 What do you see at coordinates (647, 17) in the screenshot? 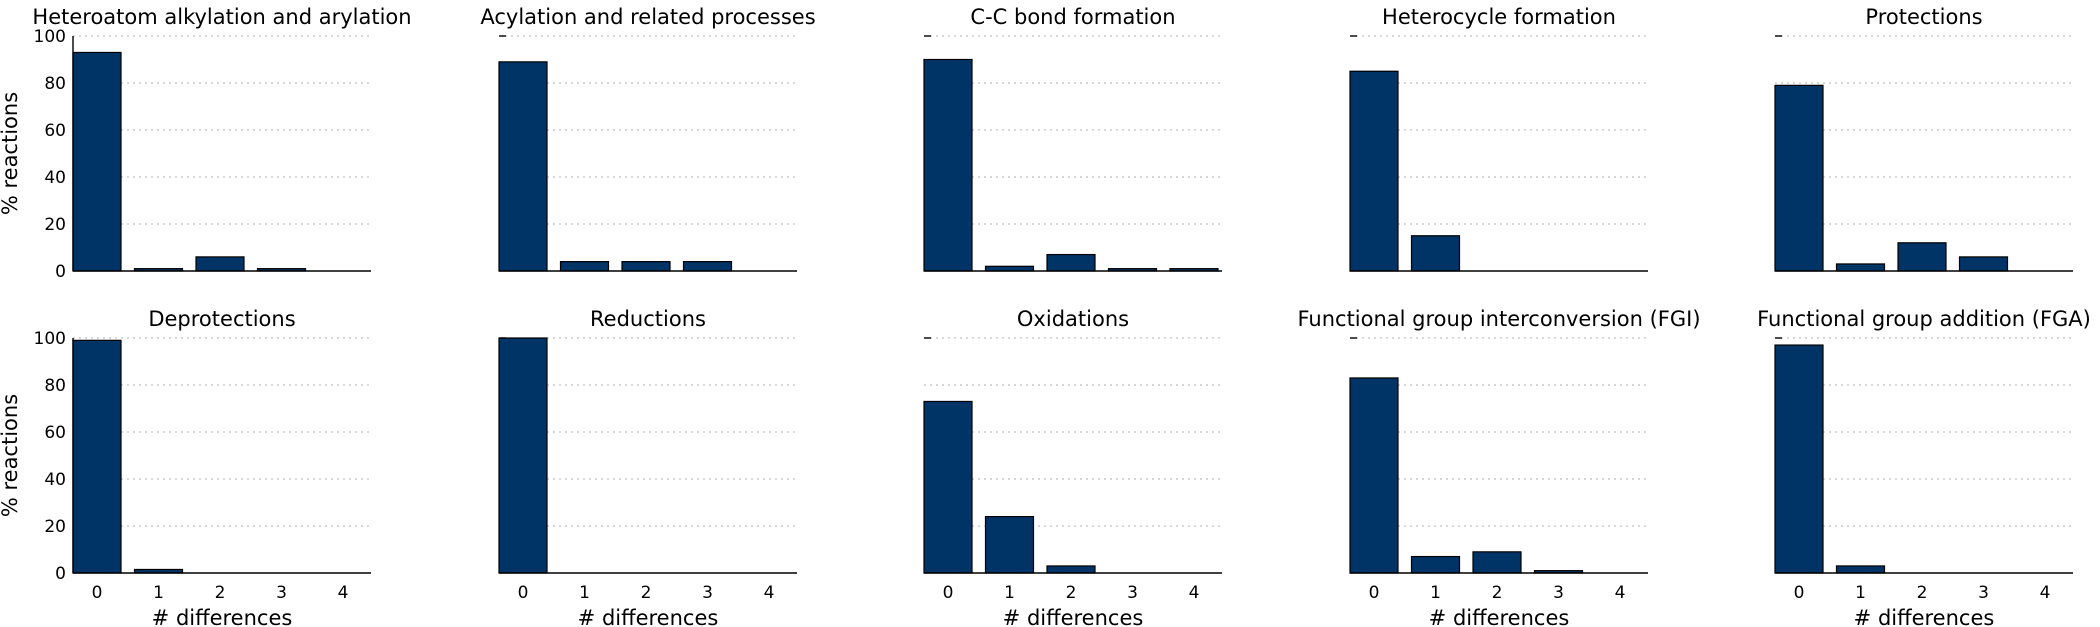
I see `panel-title: Acylation and related processes` at bounding box center [647, 17].